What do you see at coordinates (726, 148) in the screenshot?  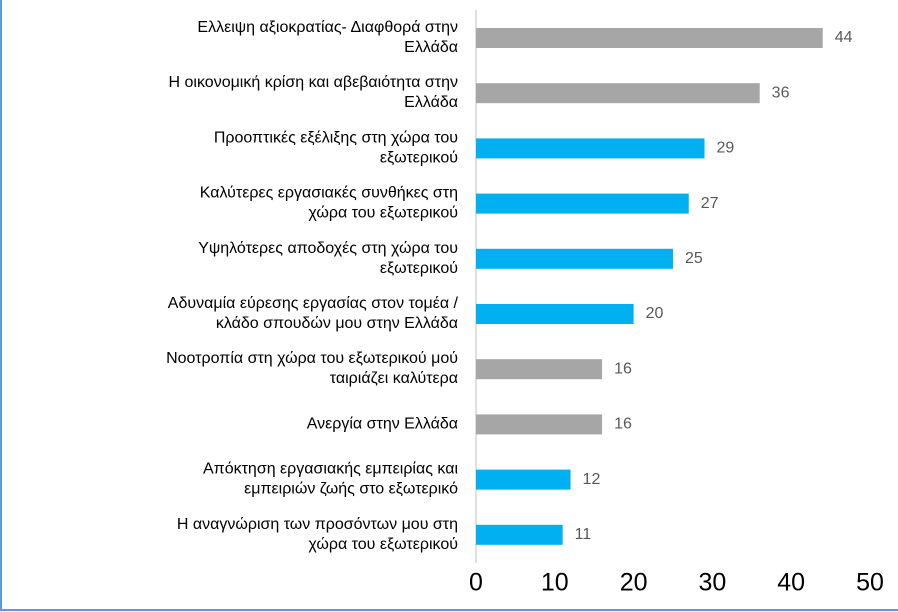 I see `value-label: 29` at bounding box center [726, 148].